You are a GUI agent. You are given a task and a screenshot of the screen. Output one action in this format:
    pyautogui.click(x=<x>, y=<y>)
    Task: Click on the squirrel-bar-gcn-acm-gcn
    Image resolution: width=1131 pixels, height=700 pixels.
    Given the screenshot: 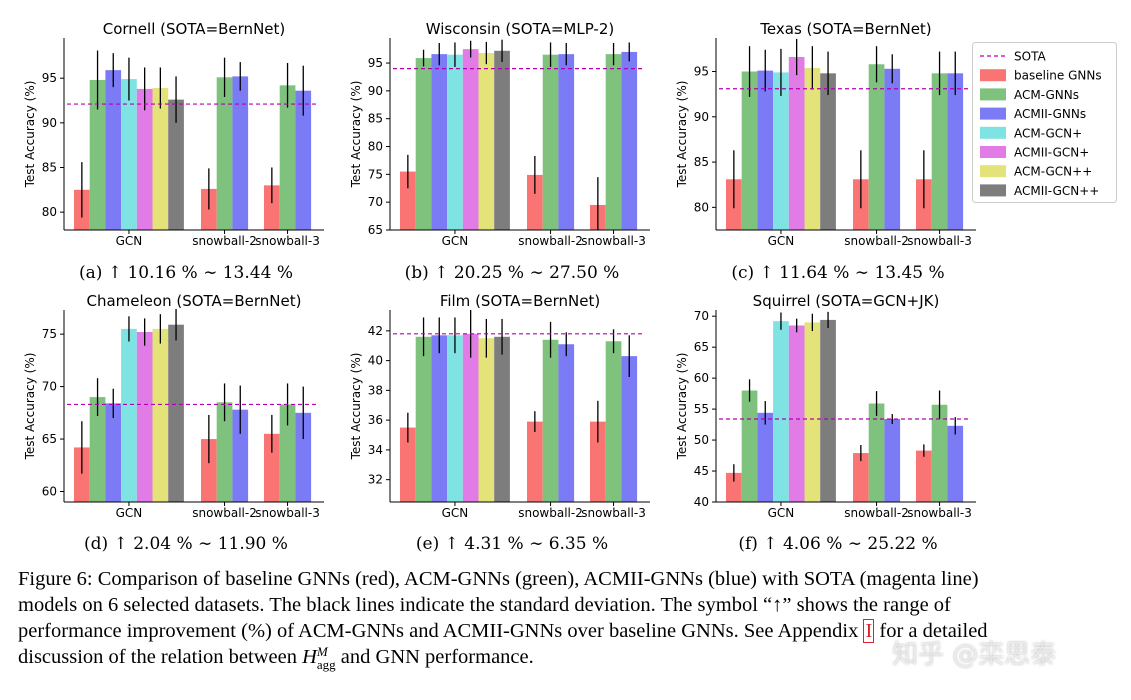 What is the action you would take?
    pyautogui.click(x=812, y=412)
    